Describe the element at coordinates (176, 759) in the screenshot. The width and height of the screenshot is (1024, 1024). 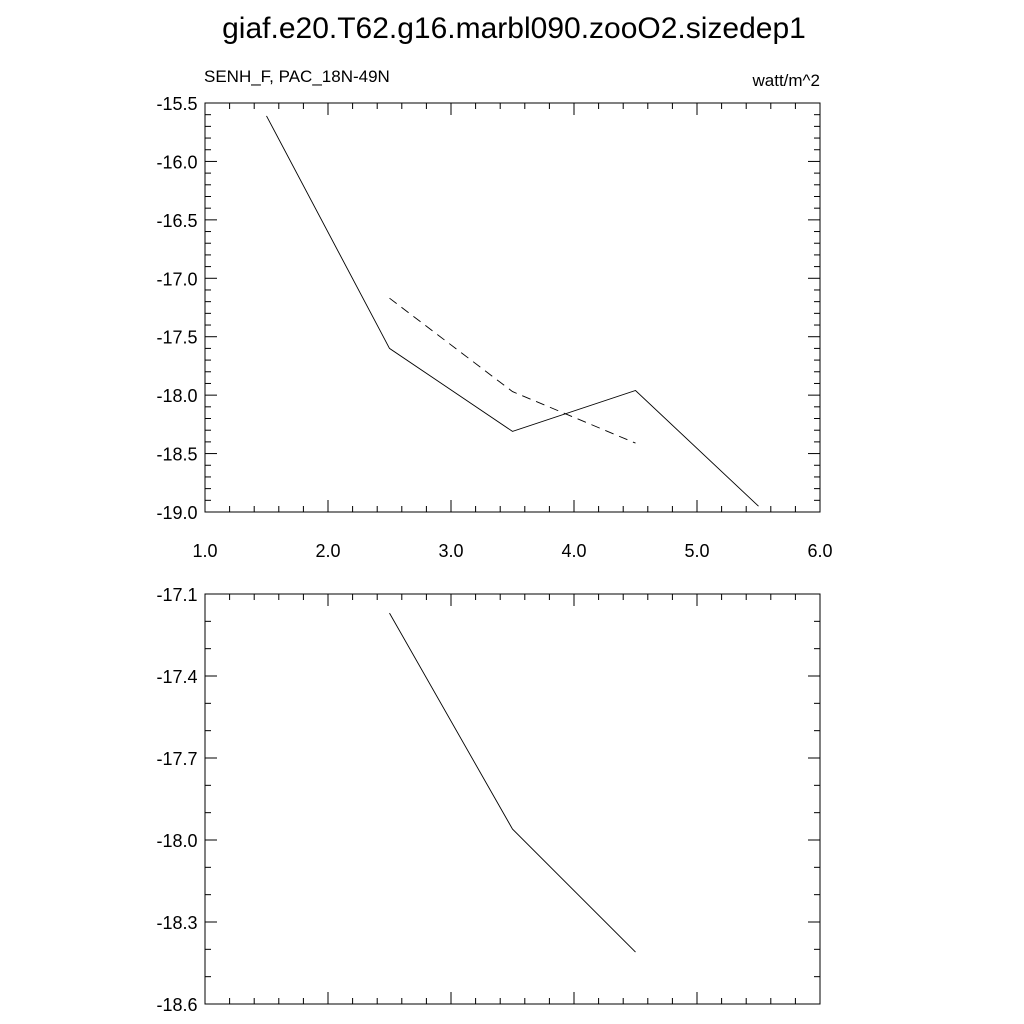
I see `y-tick-label: -17.7` at that location.